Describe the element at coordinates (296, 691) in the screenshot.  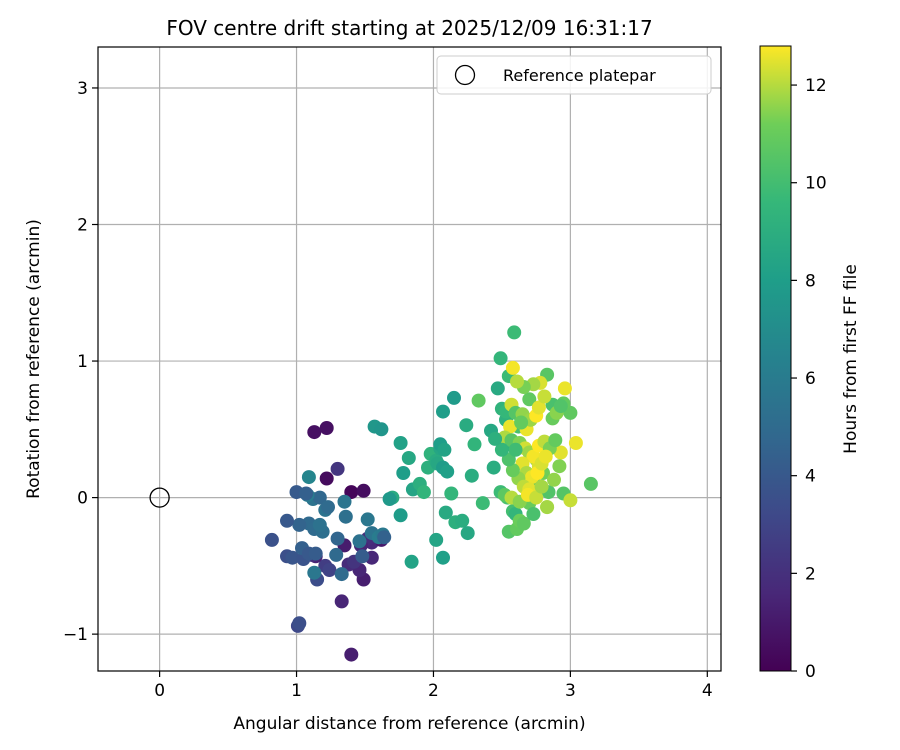
I see `x-tick-label: 1` at that location.